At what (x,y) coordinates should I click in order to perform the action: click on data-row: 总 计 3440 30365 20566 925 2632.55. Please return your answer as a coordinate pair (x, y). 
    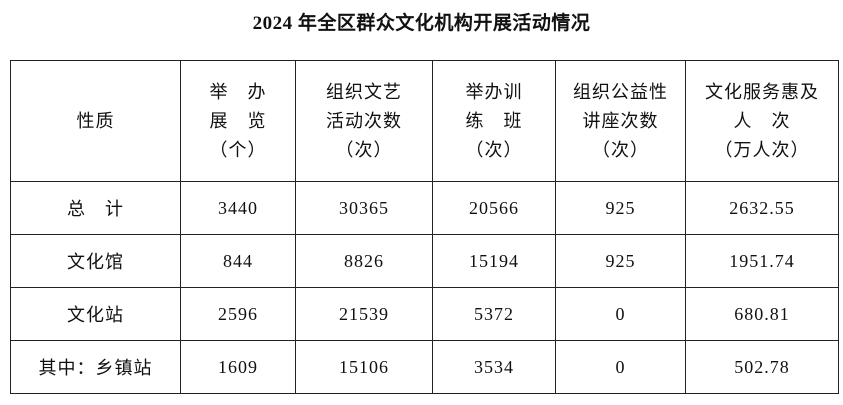
    Looking at the image, I should click on (424, 208).